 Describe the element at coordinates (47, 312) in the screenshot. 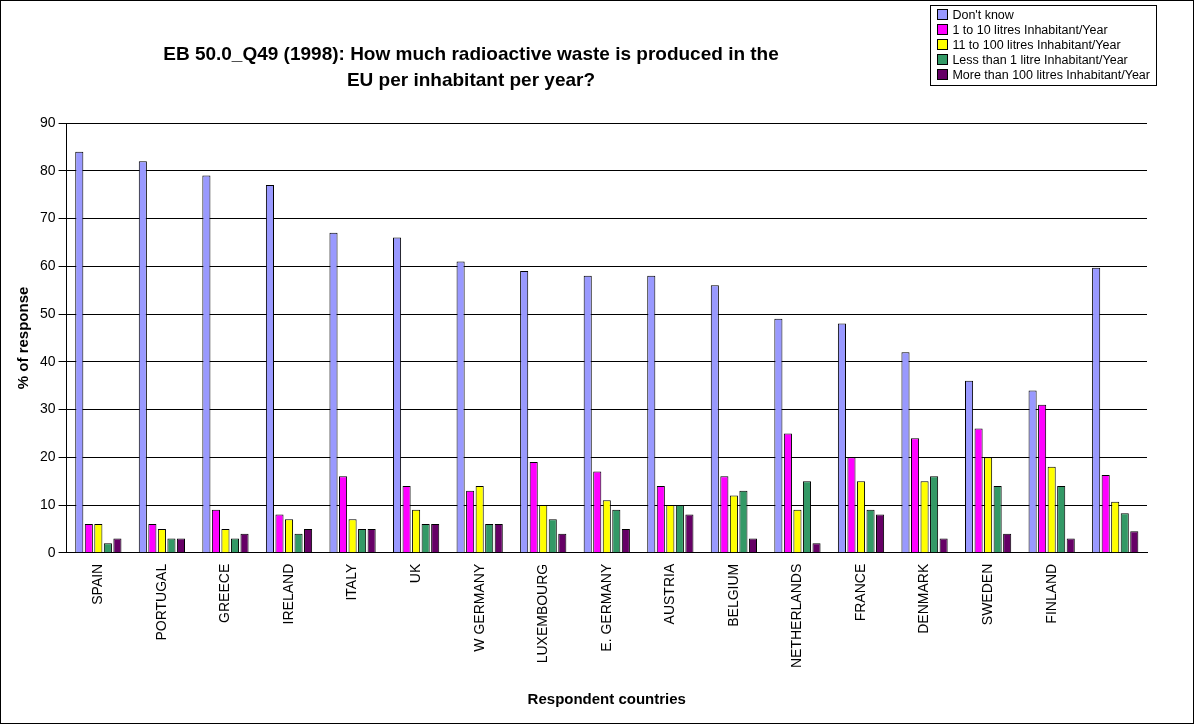

I see `y-tick-label: 50` at that location.